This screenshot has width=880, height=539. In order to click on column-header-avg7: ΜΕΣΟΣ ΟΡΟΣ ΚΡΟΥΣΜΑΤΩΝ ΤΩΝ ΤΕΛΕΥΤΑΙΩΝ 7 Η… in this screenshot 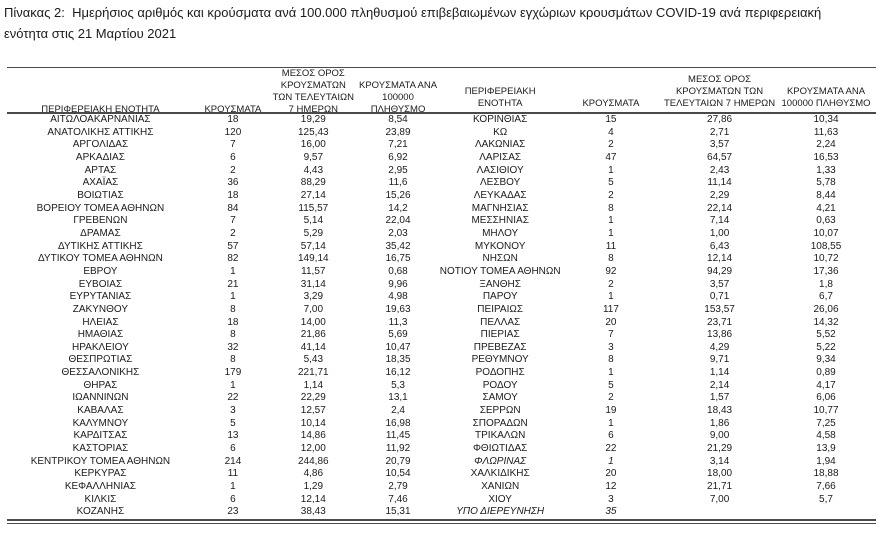, I will do `click(313, 92)`.